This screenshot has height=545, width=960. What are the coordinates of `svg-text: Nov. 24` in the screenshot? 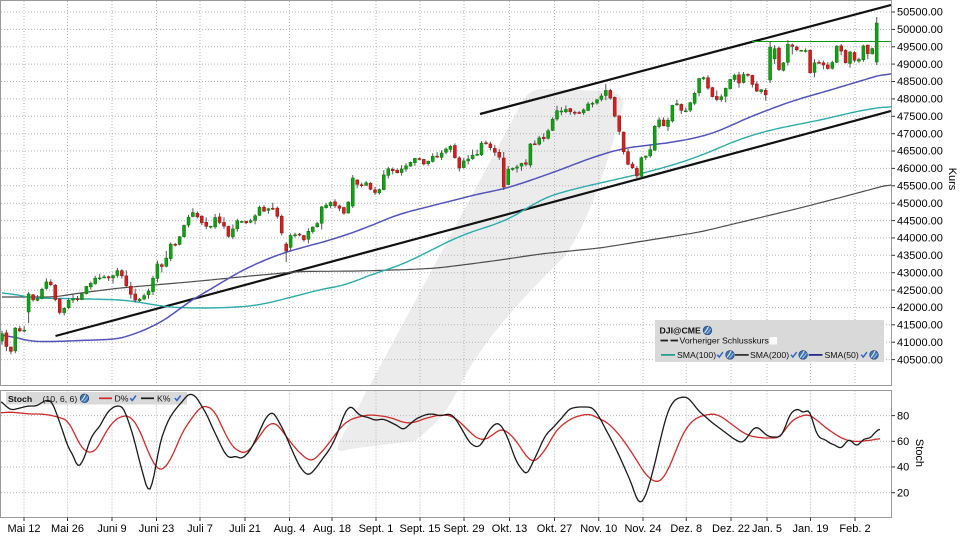 It's located at (642, 529).